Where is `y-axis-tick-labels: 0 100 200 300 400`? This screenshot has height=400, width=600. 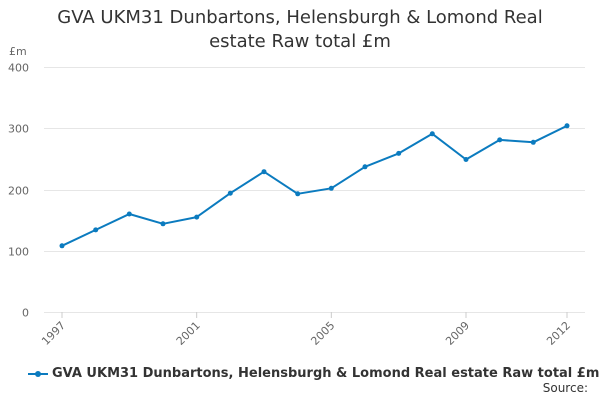 y-axis-tick-labels: 0 100 200 300 400 is located at coordinates (18, 191).